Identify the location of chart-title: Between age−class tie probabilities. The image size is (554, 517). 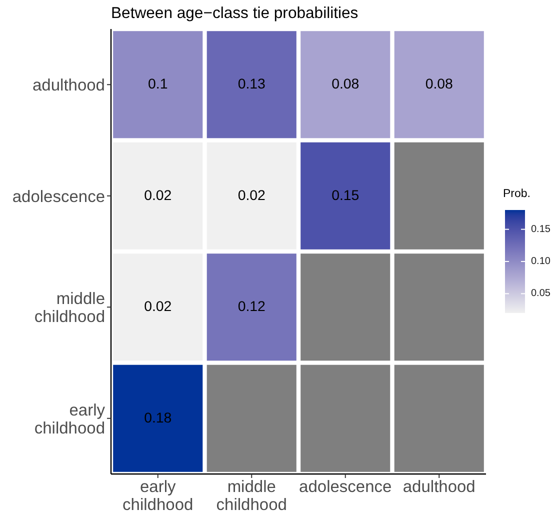
(234, 14).